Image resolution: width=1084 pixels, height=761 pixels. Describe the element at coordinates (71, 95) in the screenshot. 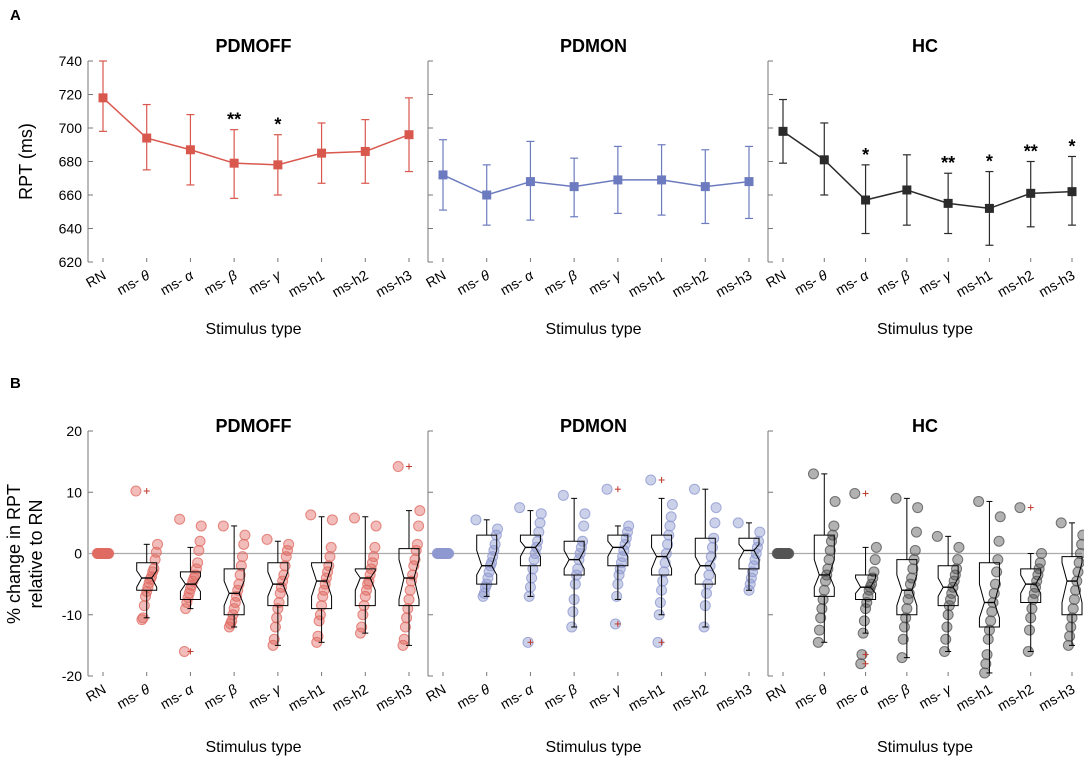

I see `y-tick-label: 720` at that location.